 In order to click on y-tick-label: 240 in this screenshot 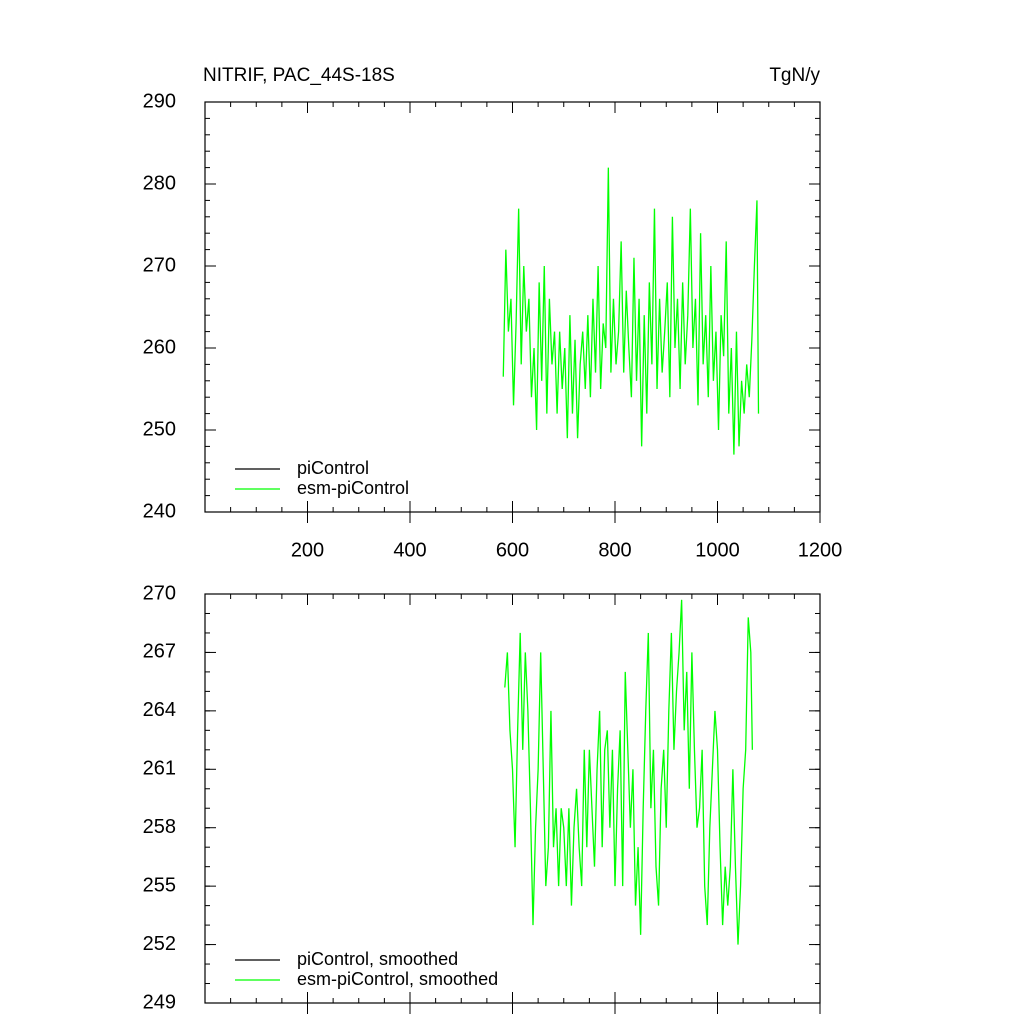, I will do `click(159, 511)`.